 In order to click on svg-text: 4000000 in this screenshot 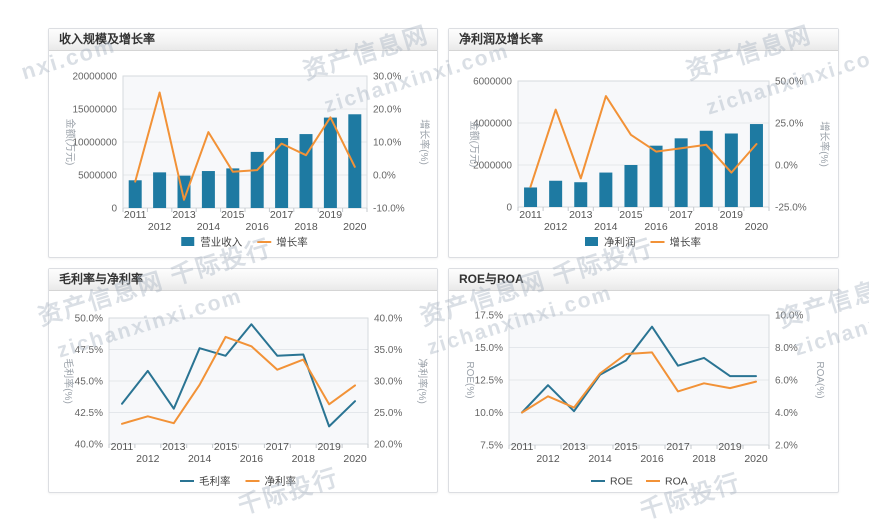, I will do `click(492, 124)`.